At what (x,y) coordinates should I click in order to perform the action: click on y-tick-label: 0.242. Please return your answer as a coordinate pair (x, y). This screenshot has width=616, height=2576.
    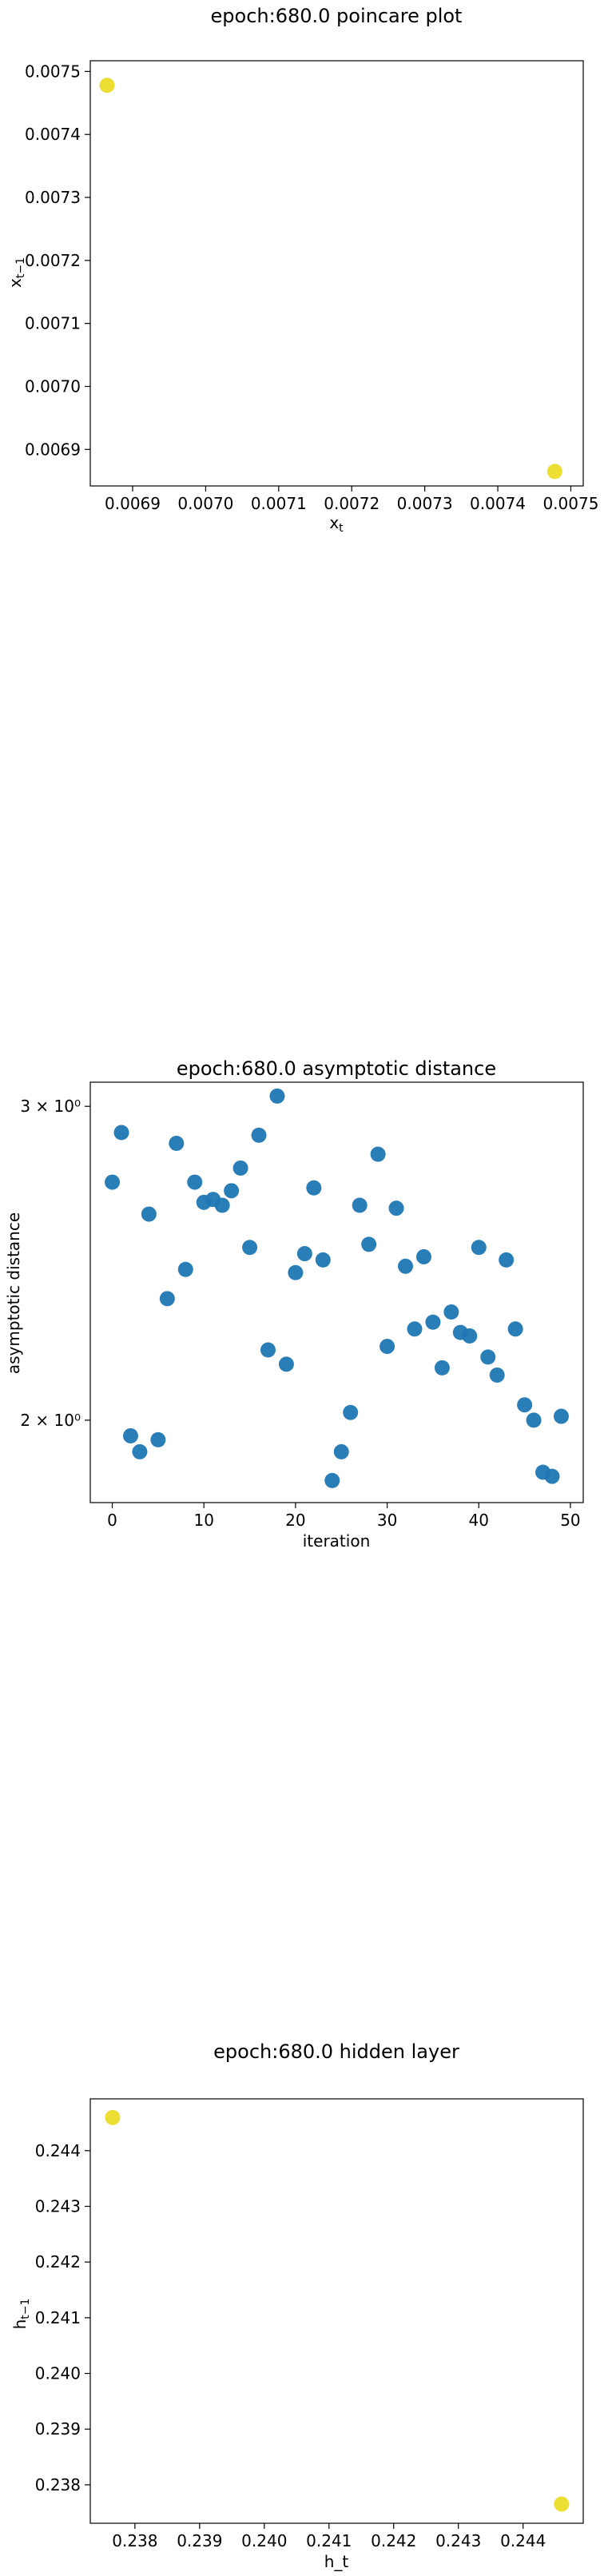
    Looking at the image, I should click on (58, 2261).